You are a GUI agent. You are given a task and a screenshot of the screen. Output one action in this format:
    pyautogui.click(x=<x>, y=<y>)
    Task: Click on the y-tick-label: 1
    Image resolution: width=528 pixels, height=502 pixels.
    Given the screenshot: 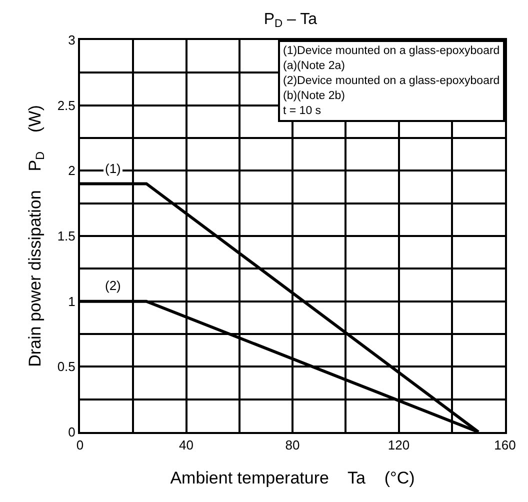 What is the action you would take?
    pyautogui.click(x=72, y=301)
    